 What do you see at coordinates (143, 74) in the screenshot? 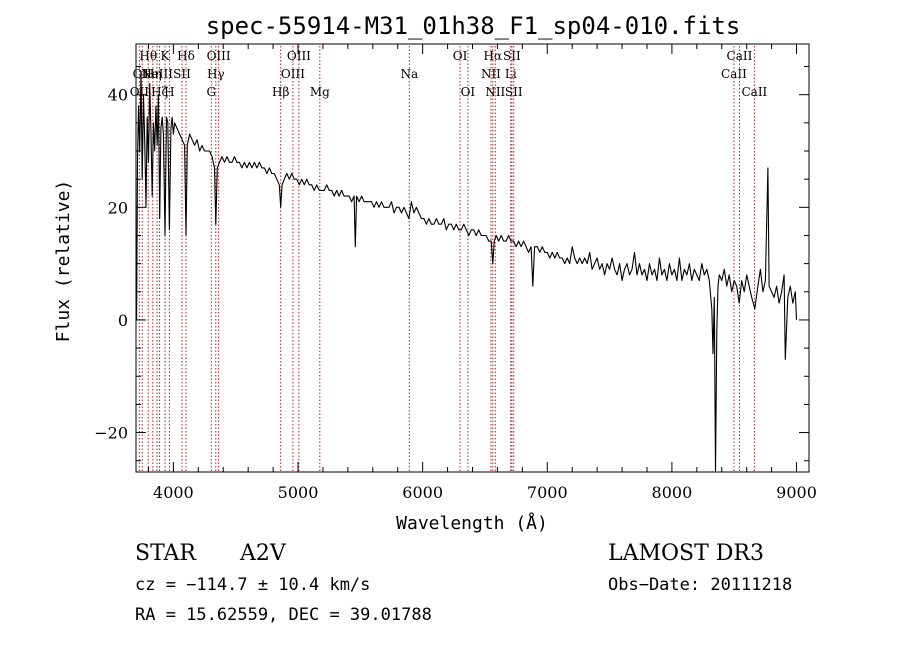
I see `line-label-1: OII` at bounding box center [143, 74].